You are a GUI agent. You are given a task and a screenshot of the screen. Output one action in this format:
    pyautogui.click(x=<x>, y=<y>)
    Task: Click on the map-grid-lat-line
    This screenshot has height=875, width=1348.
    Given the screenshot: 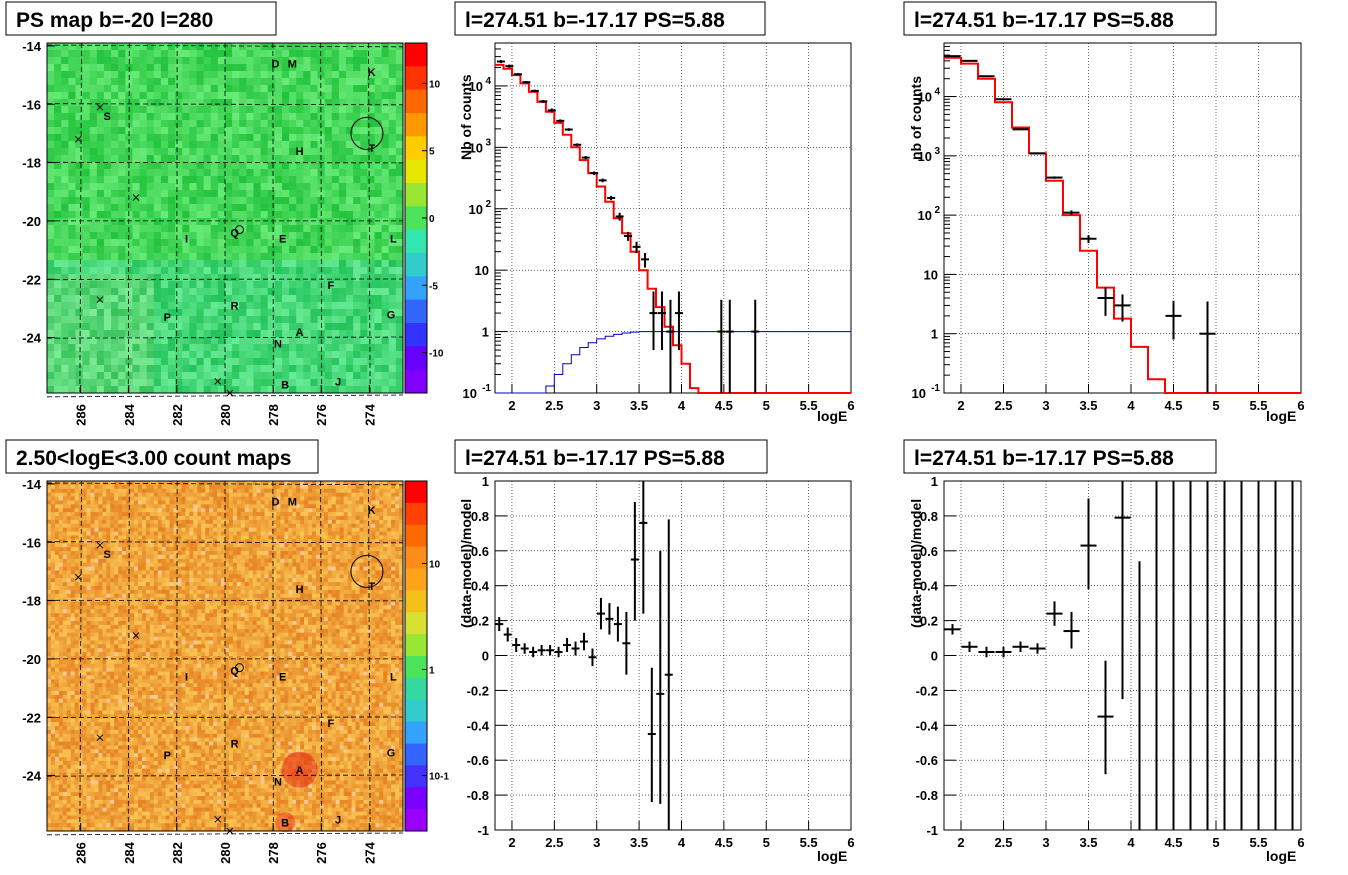 What is the action you would take?
    pyautogui.click(x=225, y=396)
    